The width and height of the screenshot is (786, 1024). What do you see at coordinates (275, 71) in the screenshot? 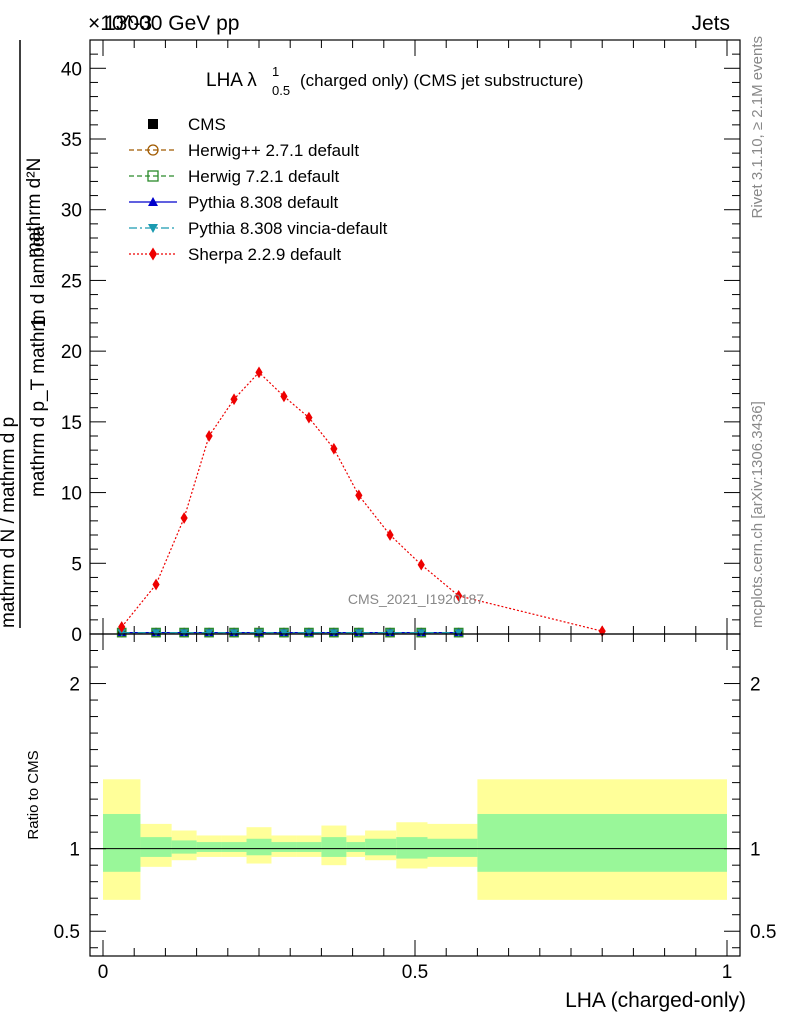
I see `title-superscript: 1` at bounding box center [275, 71].